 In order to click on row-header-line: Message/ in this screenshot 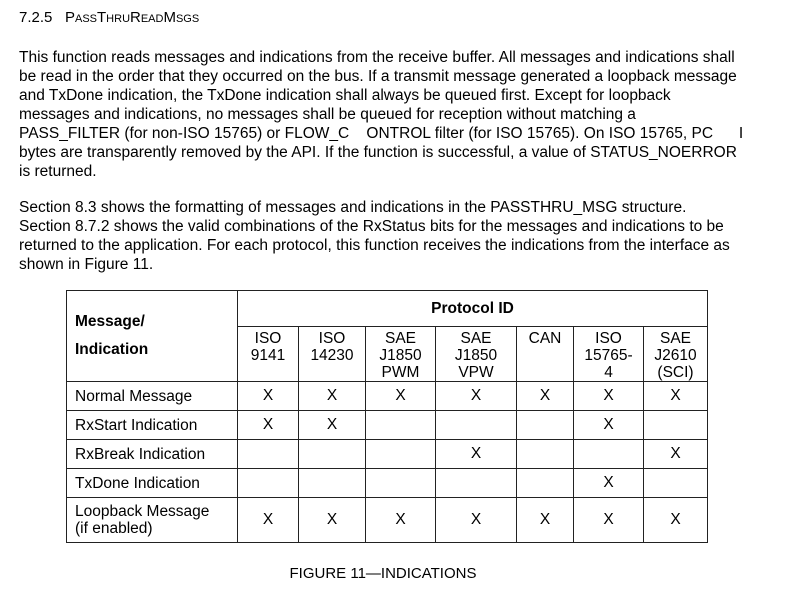, I will do `click(110, 321)`.